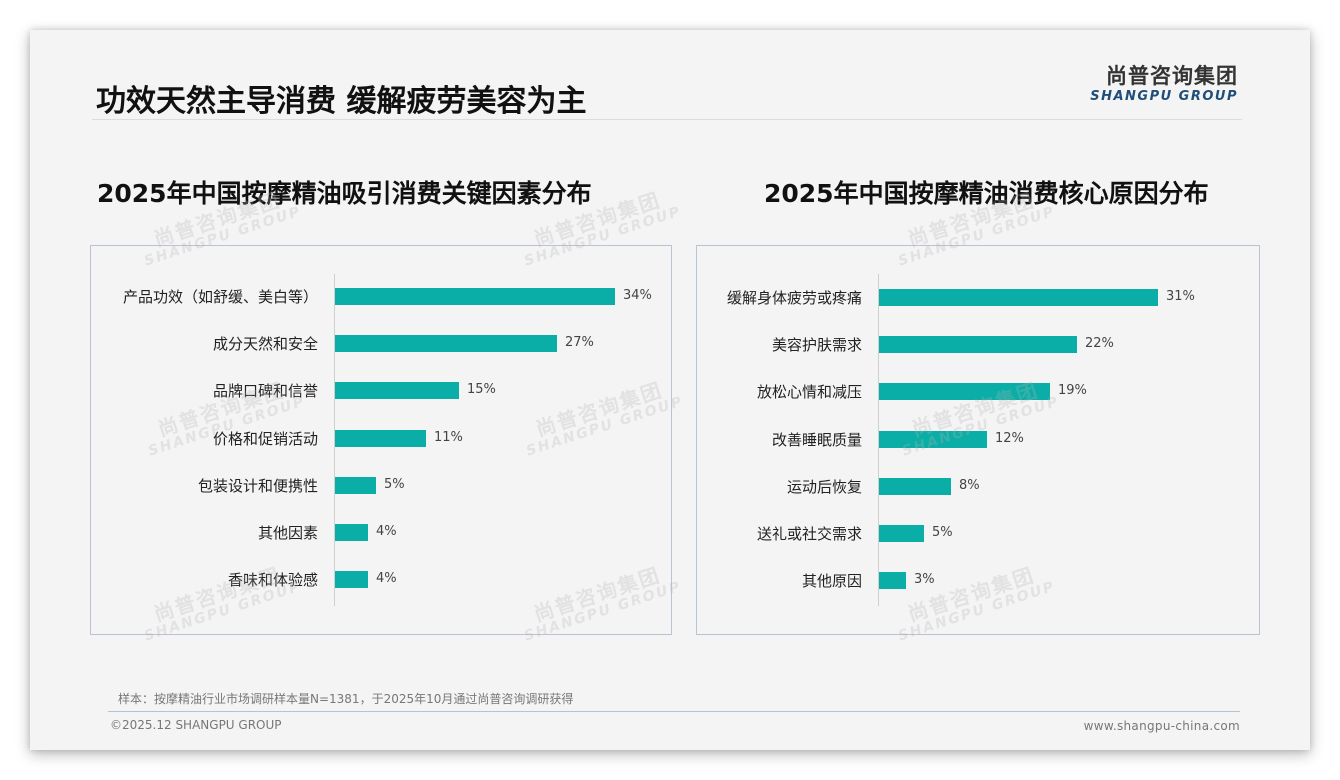 The image size is (1340, 780). What do you see at coordinates (1164, 96) in the screenshot?
I see `logo-english-text: SHANGPU GROUP` at bounding box center [1164, 96].